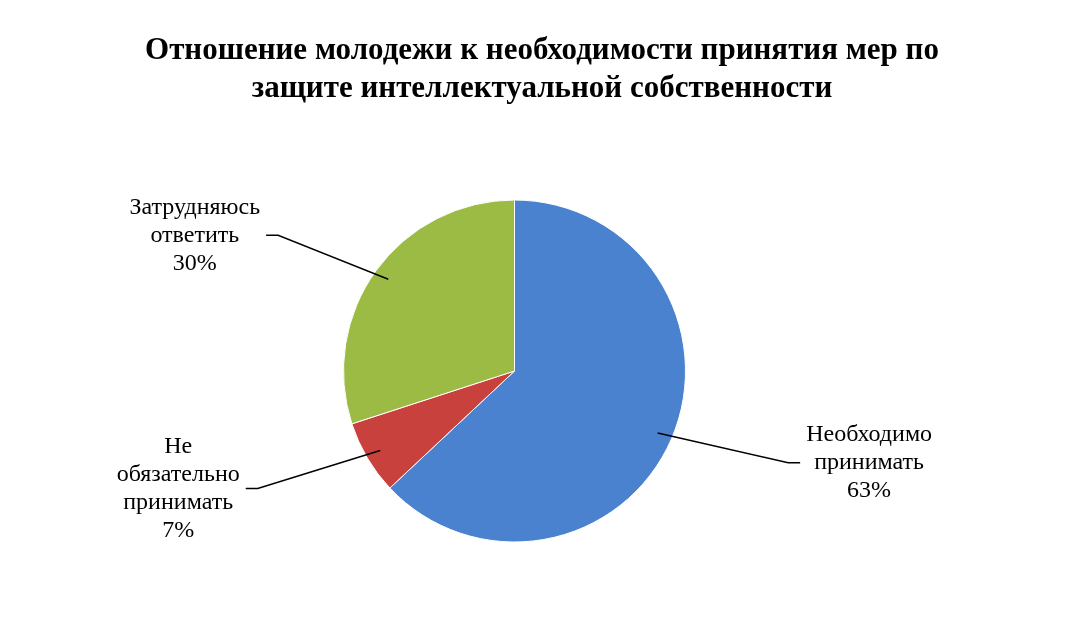 The image size is (1085, 643). Describe the element at coordinates (178, 528) in the screenshot. I see `data-label: 7%` at that location.